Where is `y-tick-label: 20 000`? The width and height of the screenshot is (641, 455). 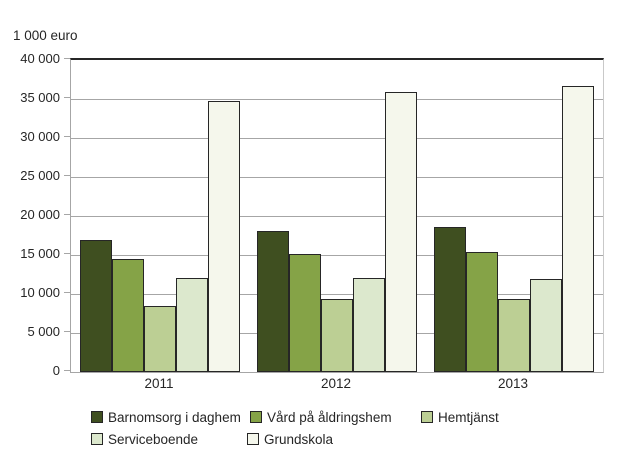
y-tick-label: 20 000 is located at coordinates (40, 214).